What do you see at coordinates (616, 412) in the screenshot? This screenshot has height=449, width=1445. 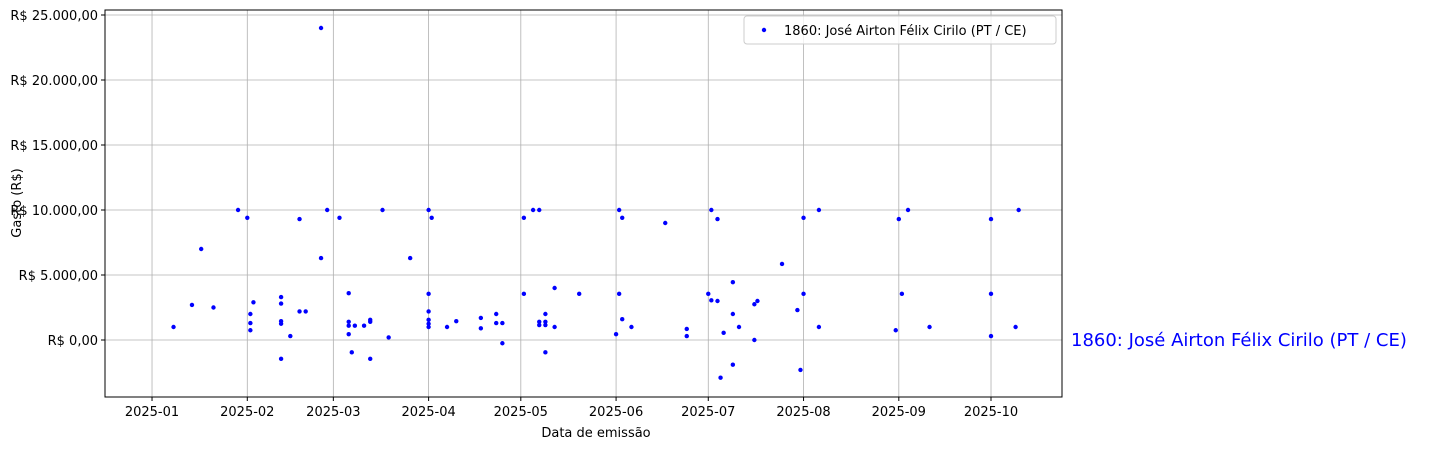 I see `x-tick-label: 2025-06` at bounding box center [616, 412].